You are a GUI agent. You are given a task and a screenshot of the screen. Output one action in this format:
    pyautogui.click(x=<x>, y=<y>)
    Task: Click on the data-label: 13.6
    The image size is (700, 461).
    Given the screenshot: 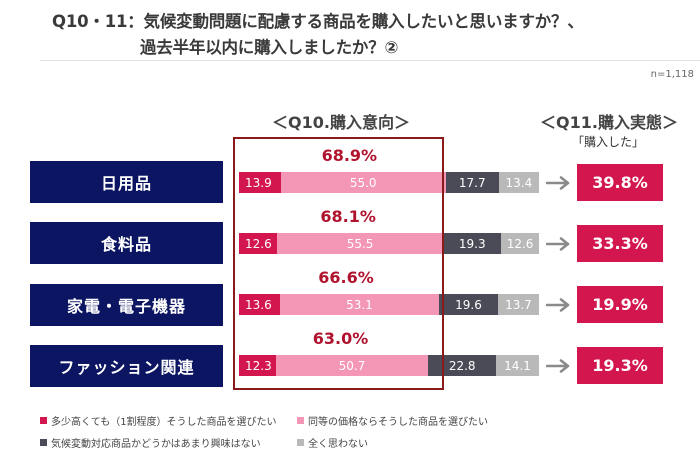 What is the action you would take?
    pyautogui.click(x=258, y=304)
    